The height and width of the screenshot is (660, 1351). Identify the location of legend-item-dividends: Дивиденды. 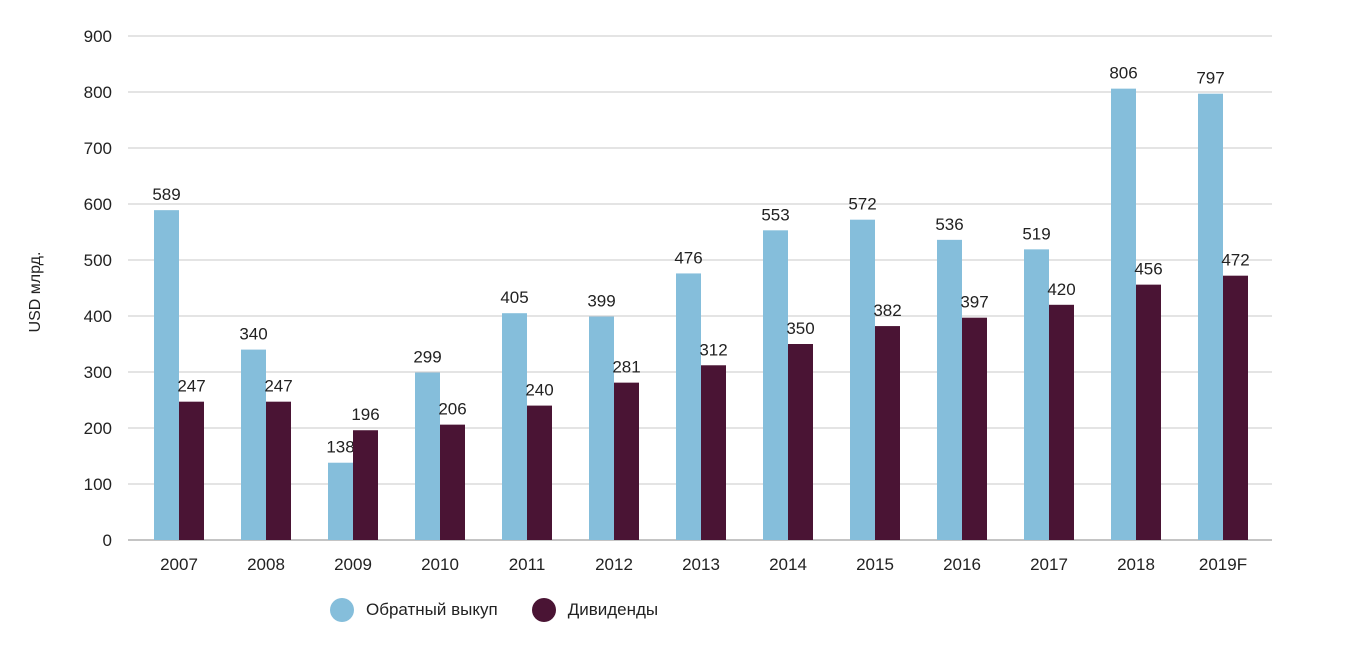
(595, 610).